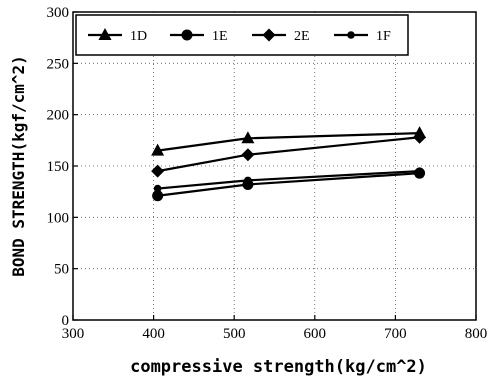 The height and width of the screenshot is (381, 495). What do you see at coordinates (220, 36) in the screenshot?
I see `legend-label: 1E` at bounding box center [220, 36].